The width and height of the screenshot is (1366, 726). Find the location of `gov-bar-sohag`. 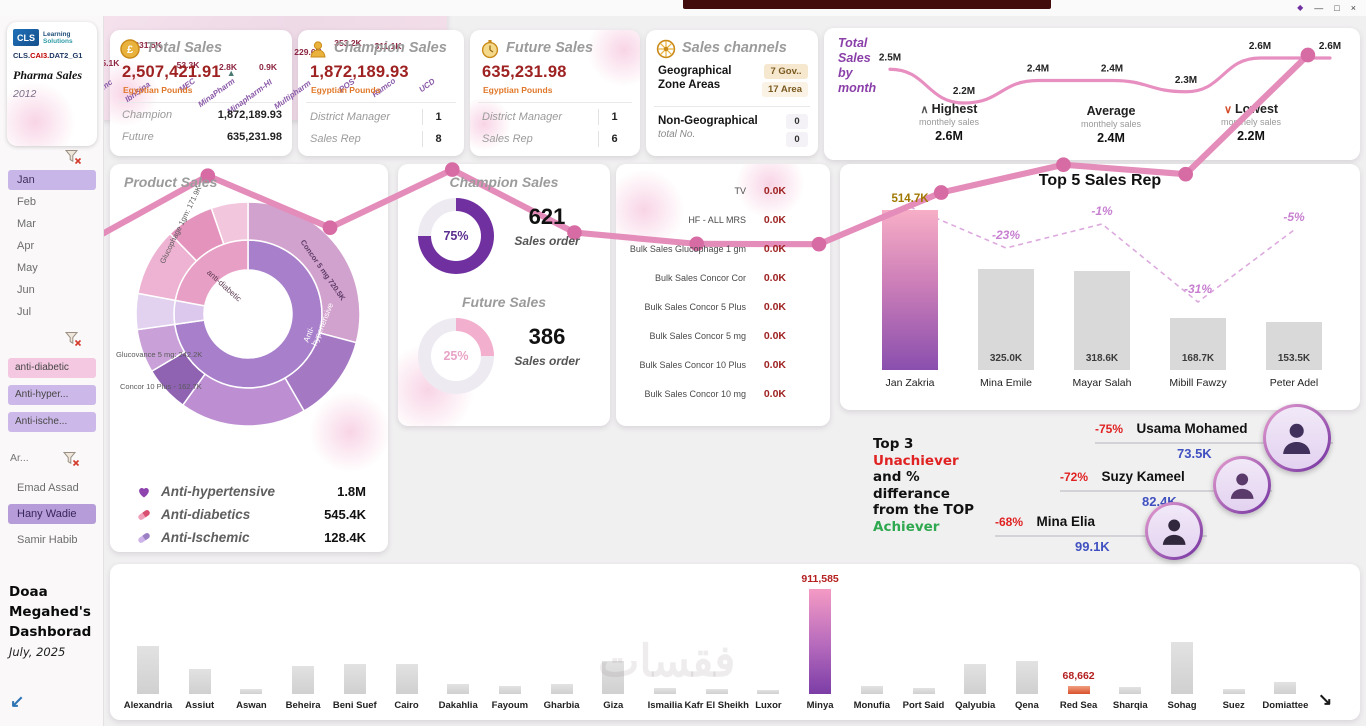

gov-bar-sohag is located at coordinates (1182, 668).